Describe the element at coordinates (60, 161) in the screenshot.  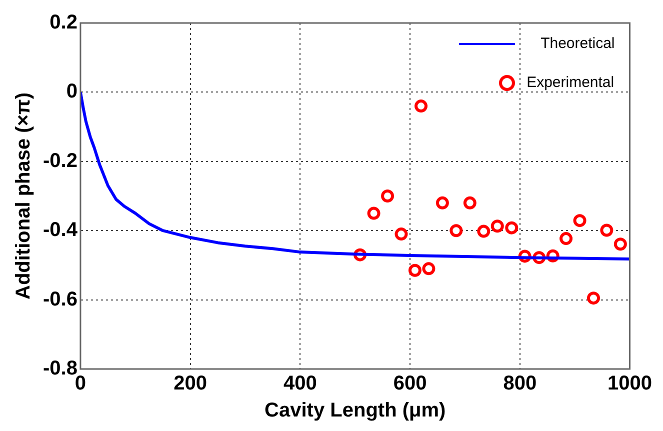
I see `y-tick-label: -0.2` at that location.